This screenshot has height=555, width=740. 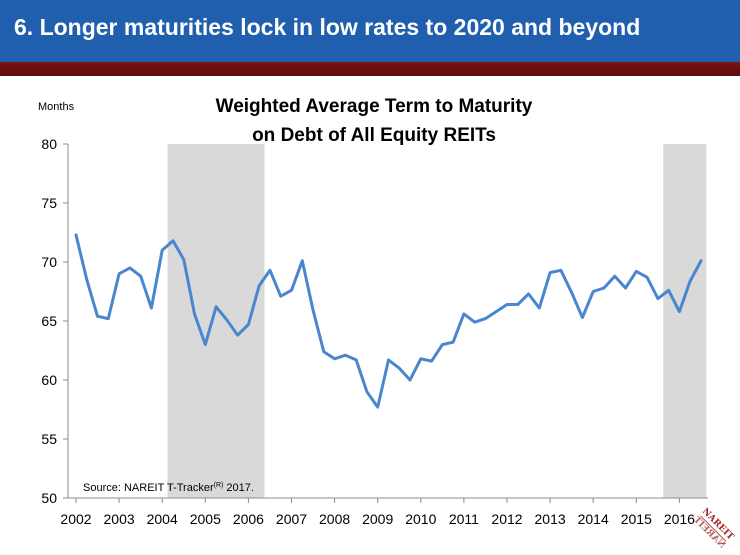 I want to click on source-tail: 2017., so click(x=238, y=488).